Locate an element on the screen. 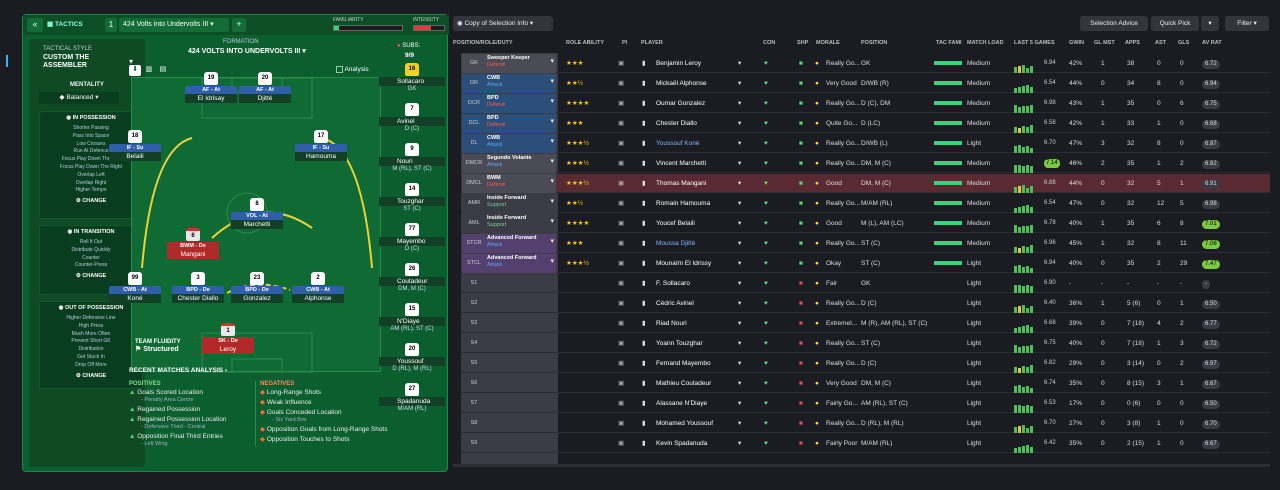 The height and width of the screenshot is (490, 1280). column-header: PI is located at coordinates (625, 43).